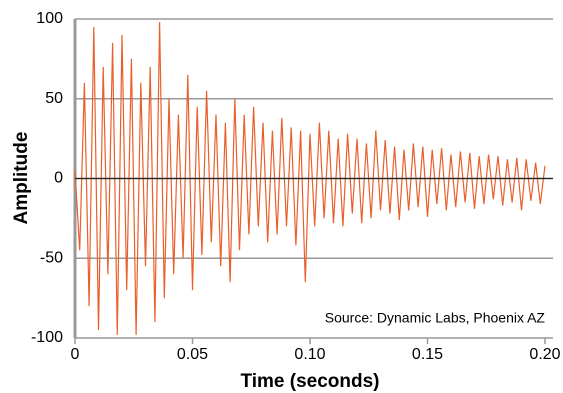  What do you see at coordinates (309, 381) in the screenshot?
I see `x-axis-title: Time (seconds)` at bounding box center [309, 381].